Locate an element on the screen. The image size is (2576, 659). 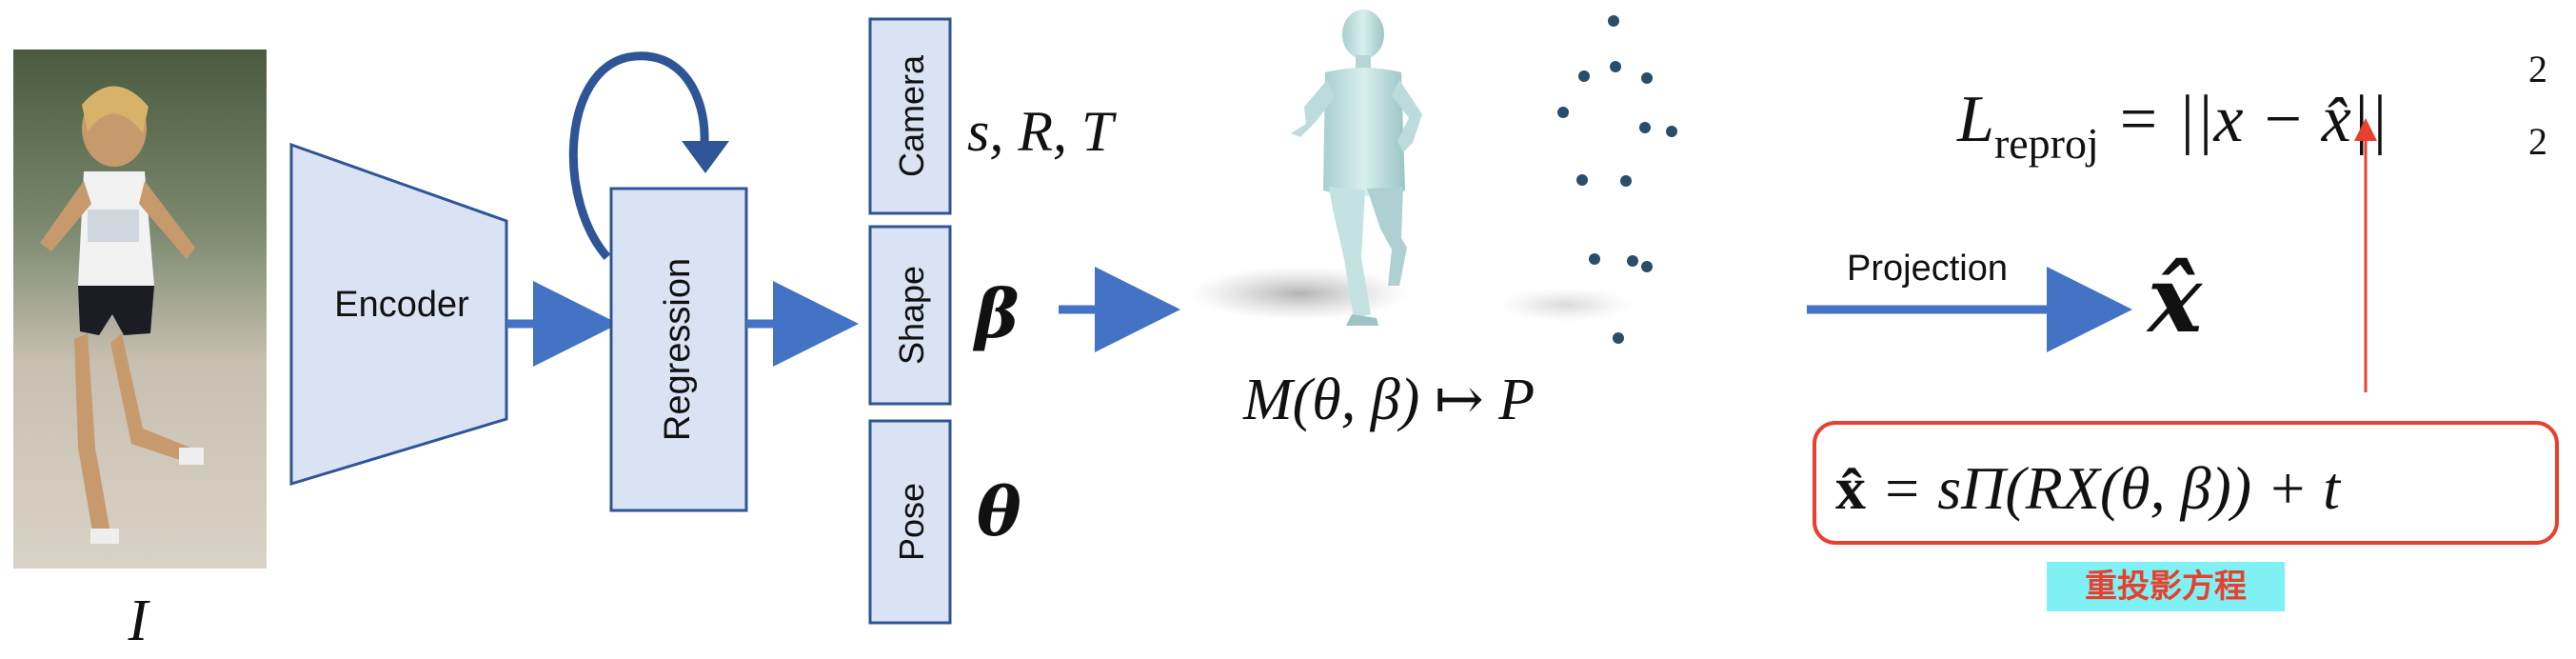
shape-tag-box is located at coordinates (910, 315).